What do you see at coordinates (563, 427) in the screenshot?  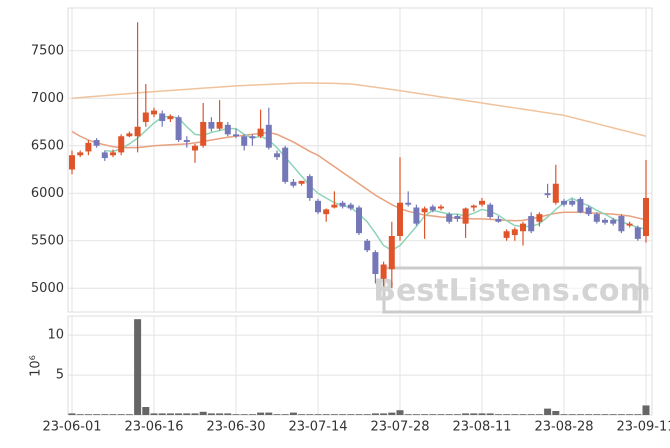 I see `x-tick-label: 23-08-28` at bounding box center [563, 427].